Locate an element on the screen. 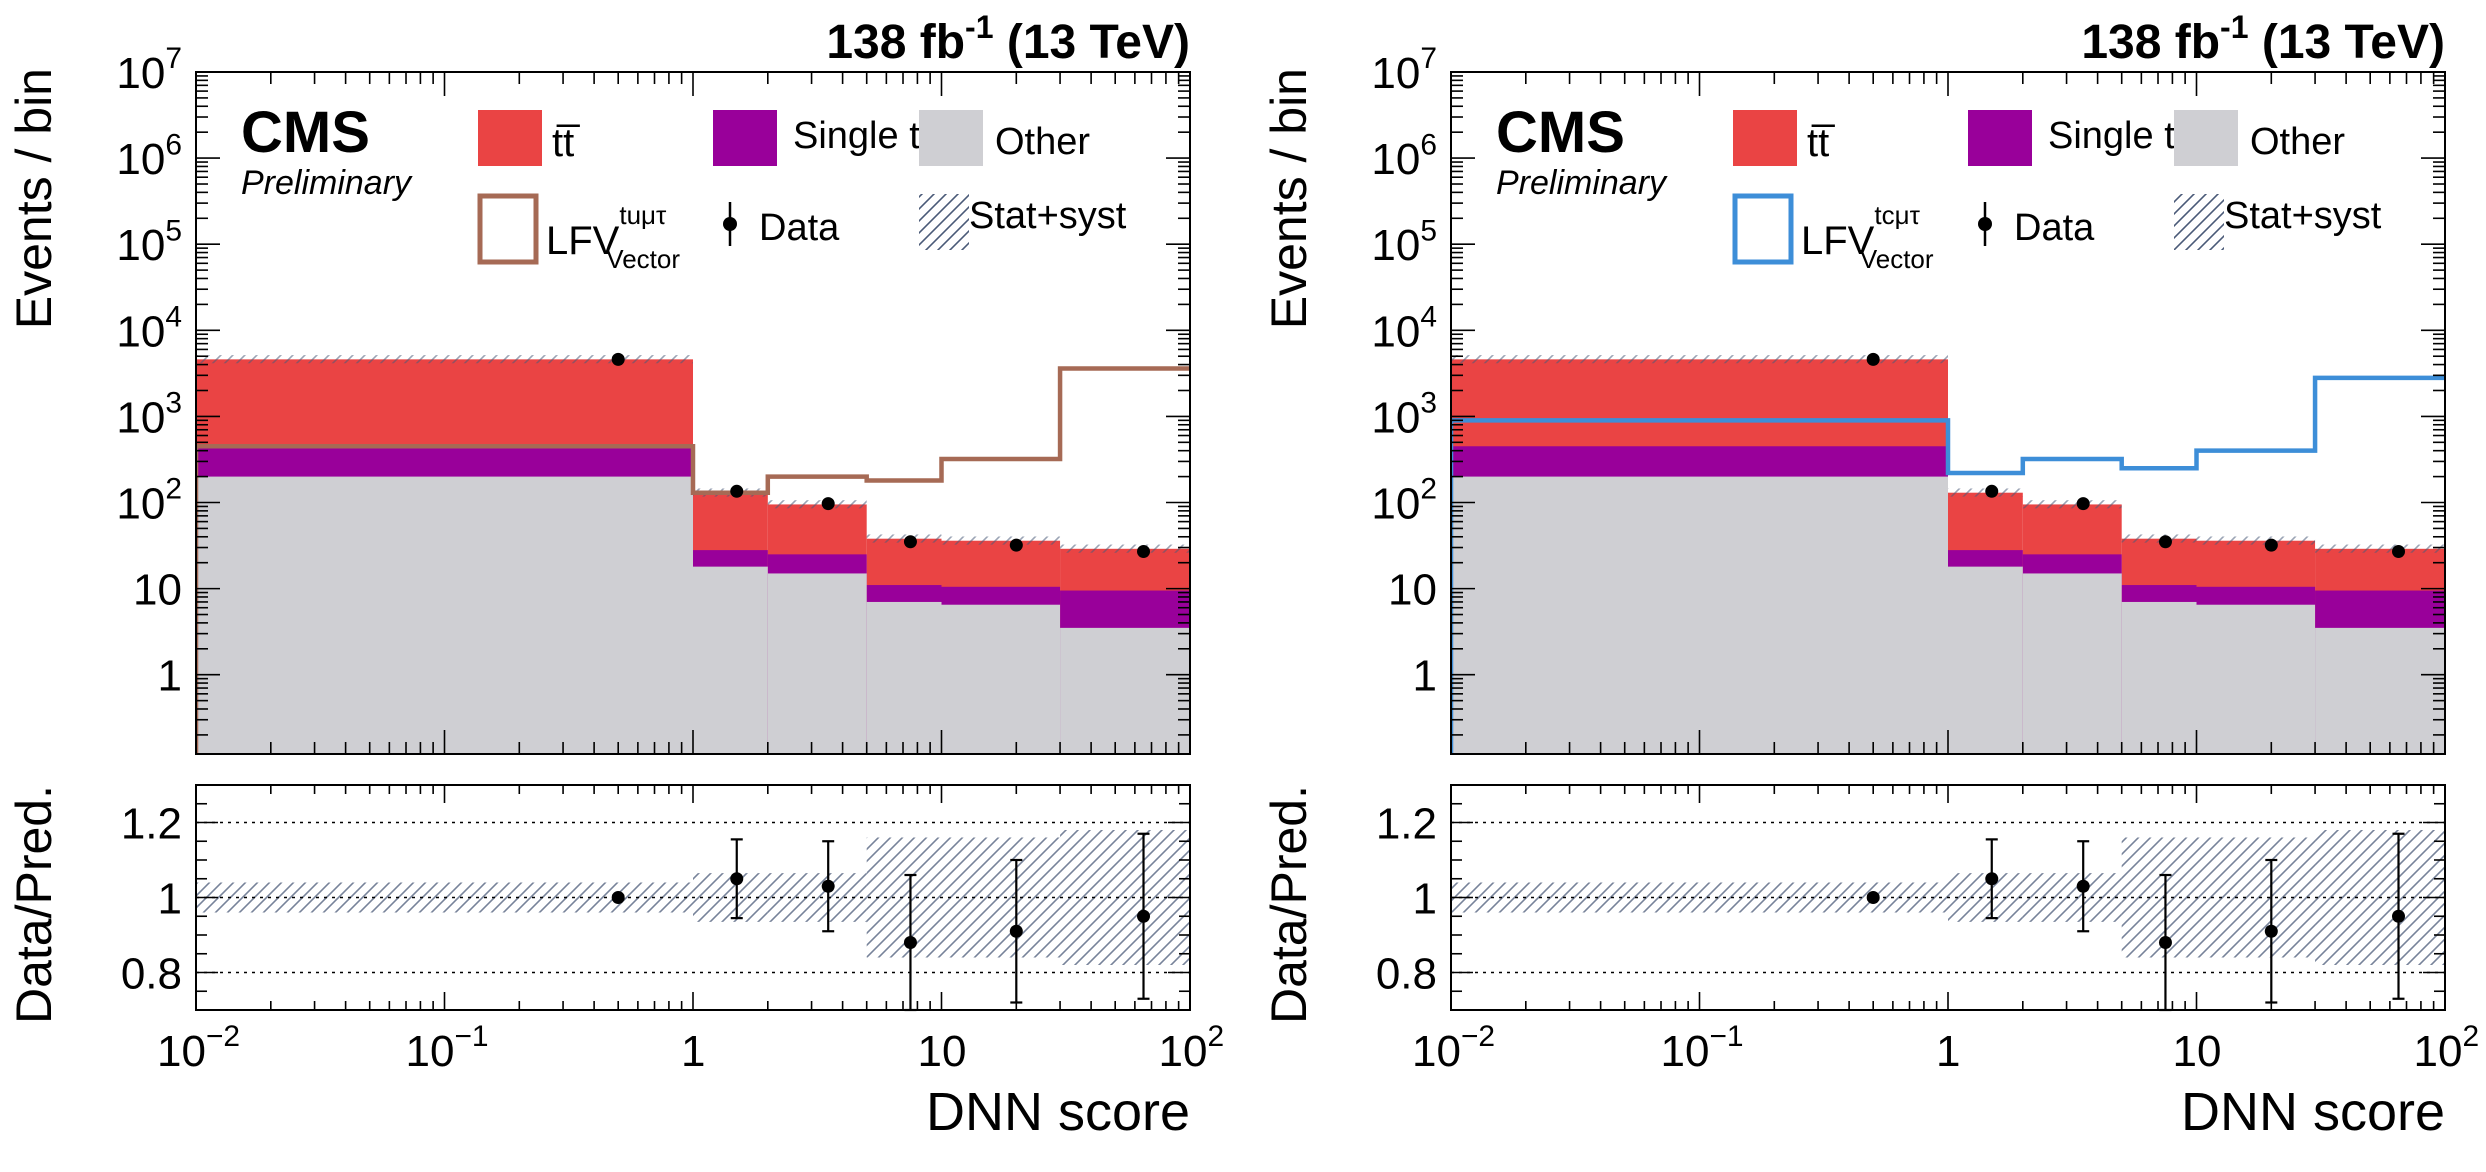 The width and height of the screenshot is (2486, 1172). legend-signal-label: LFVtuμτ Vector is located at coordinates (613, 237).